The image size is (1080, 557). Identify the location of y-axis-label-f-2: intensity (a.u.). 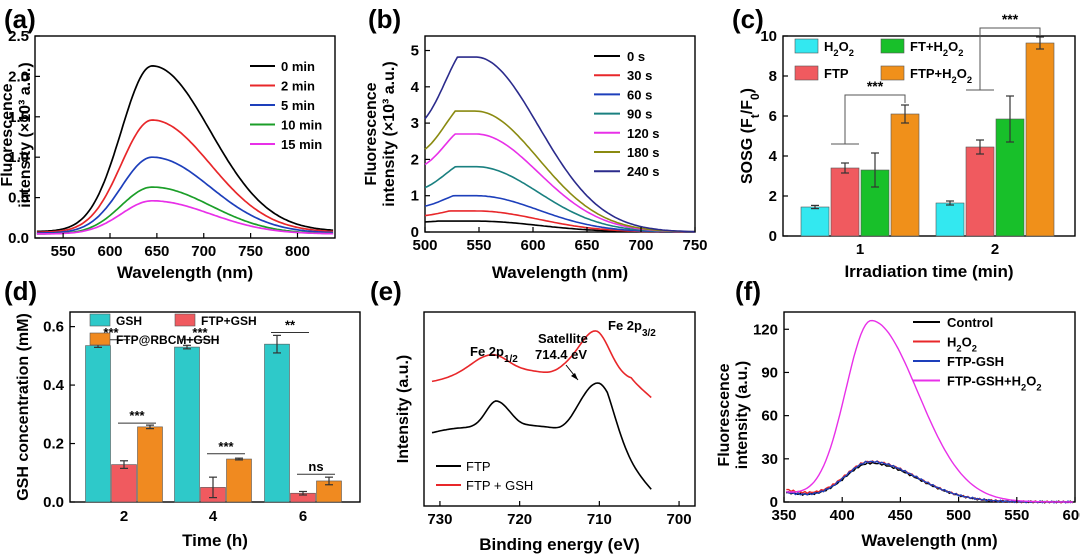
(742, 415).